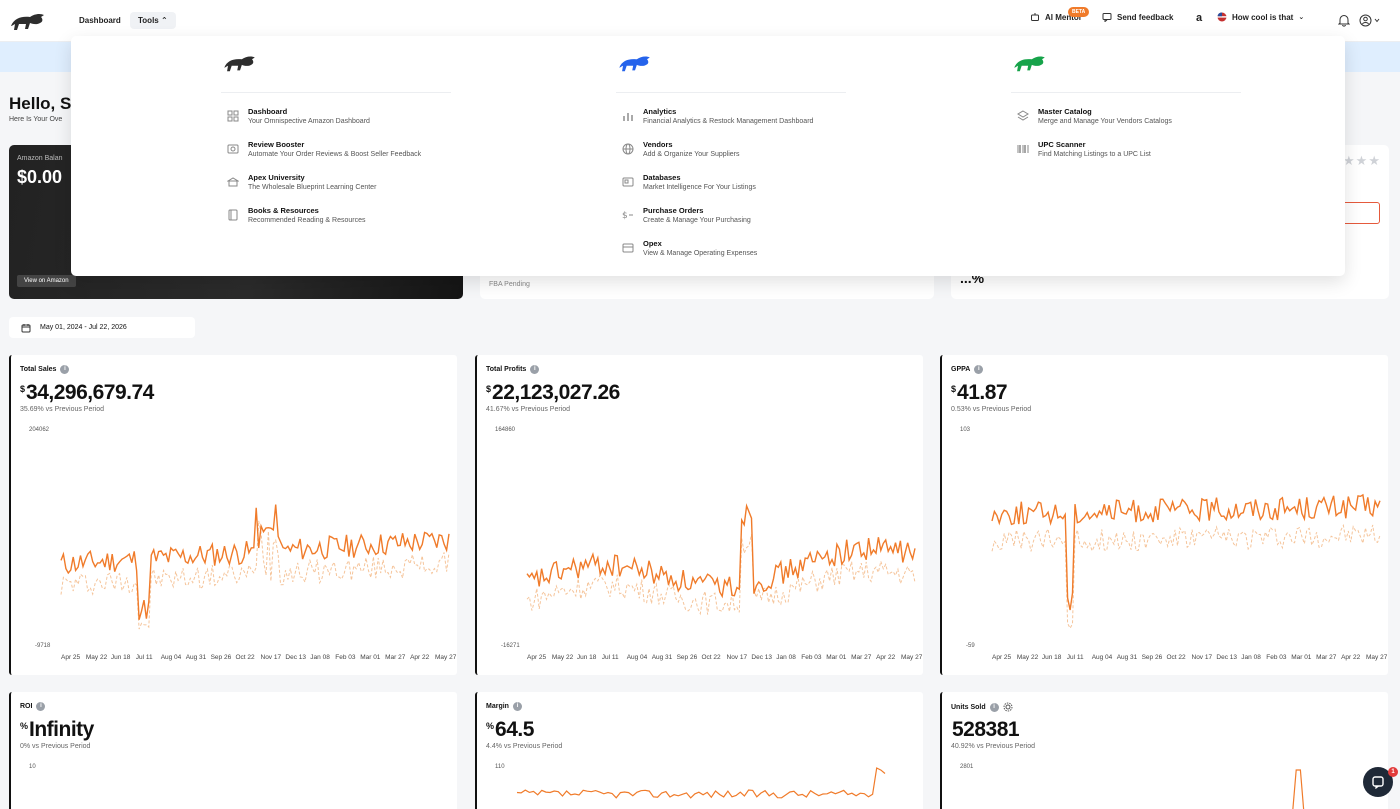  I want to click on greeting-subtitle: Here Is Your Ove, so click(35, 119).